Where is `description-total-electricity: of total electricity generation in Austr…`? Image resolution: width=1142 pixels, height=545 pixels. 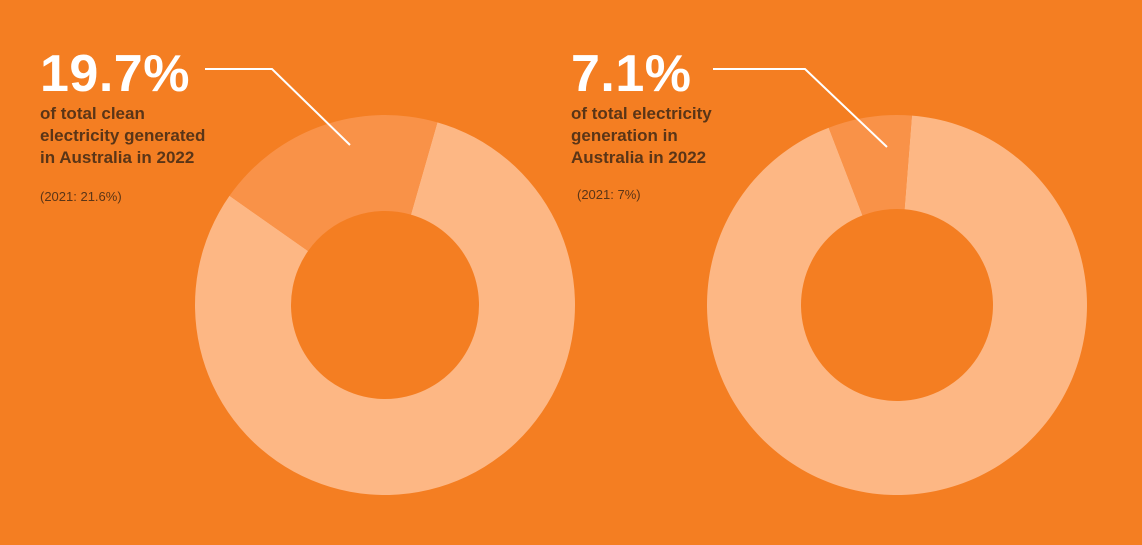
description-total-electricity: of total electricity generation in Austr… is located at coordinates (641, 136).